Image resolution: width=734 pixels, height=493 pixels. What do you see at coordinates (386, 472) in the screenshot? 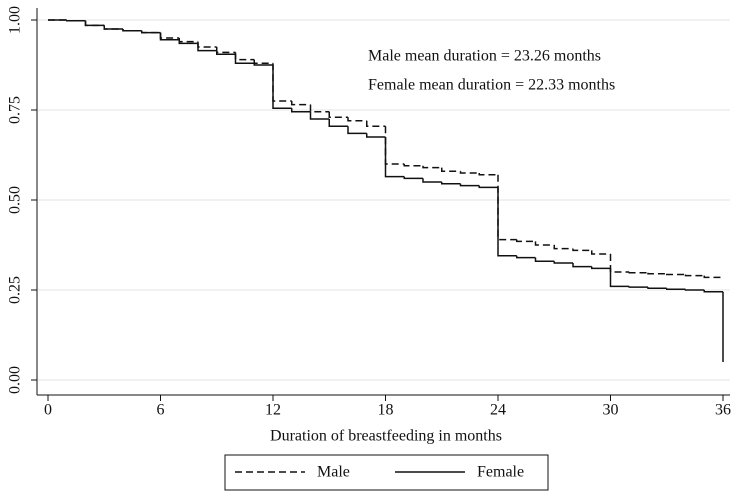
I see `legend-box` at bounding box center [386, 472].